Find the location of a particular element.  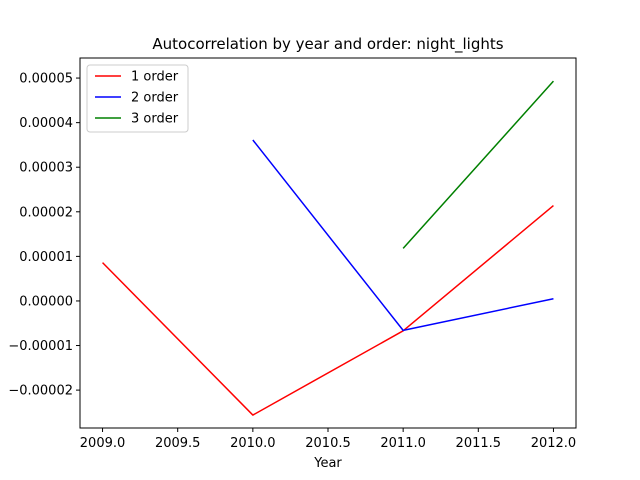

y-tick-label: 0.00003 is located at coordinates (46, 168).